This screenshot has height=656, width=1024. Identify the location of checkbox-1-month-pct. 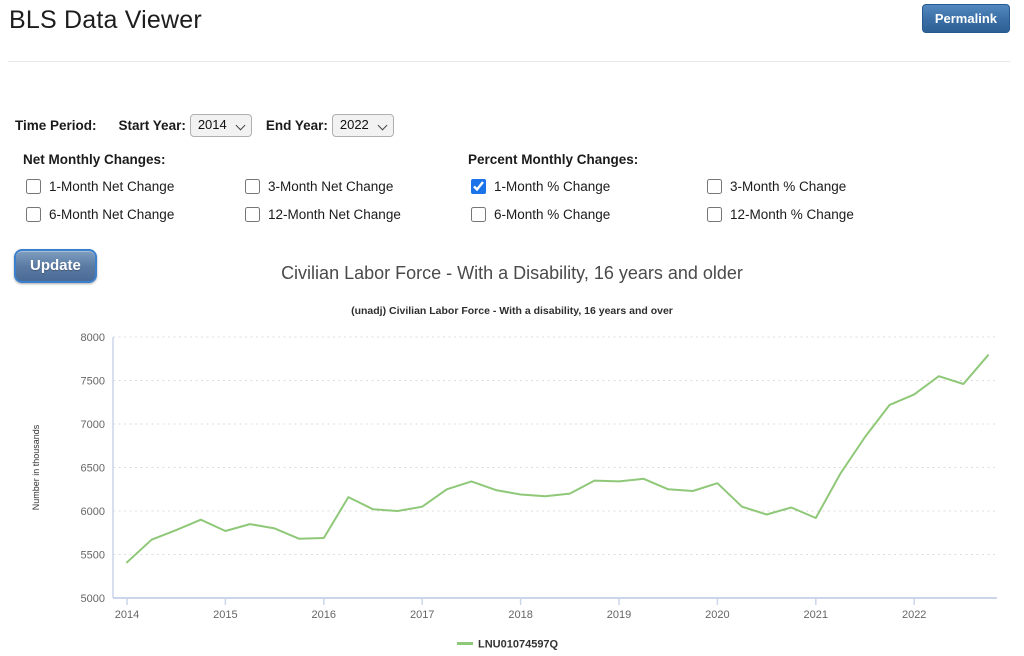
(478, 186).